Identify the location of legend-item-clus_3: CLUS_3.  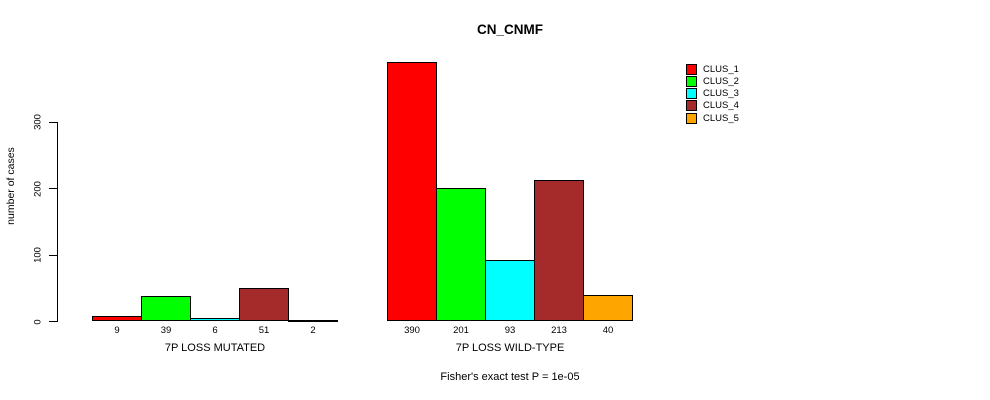
(712, 94).